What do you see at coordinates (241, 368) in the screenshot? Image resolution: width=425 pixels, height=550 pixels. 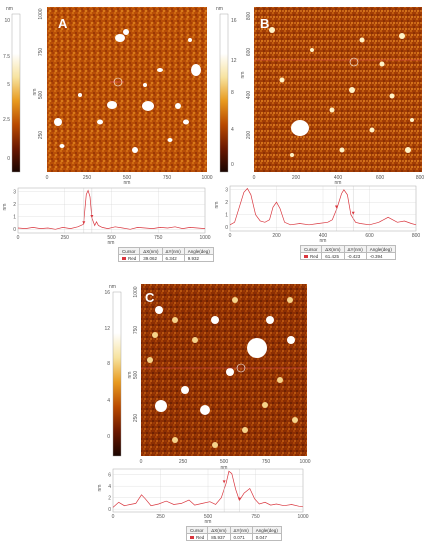 I see `profile-cursor-c` at bounding box center [241, 368].